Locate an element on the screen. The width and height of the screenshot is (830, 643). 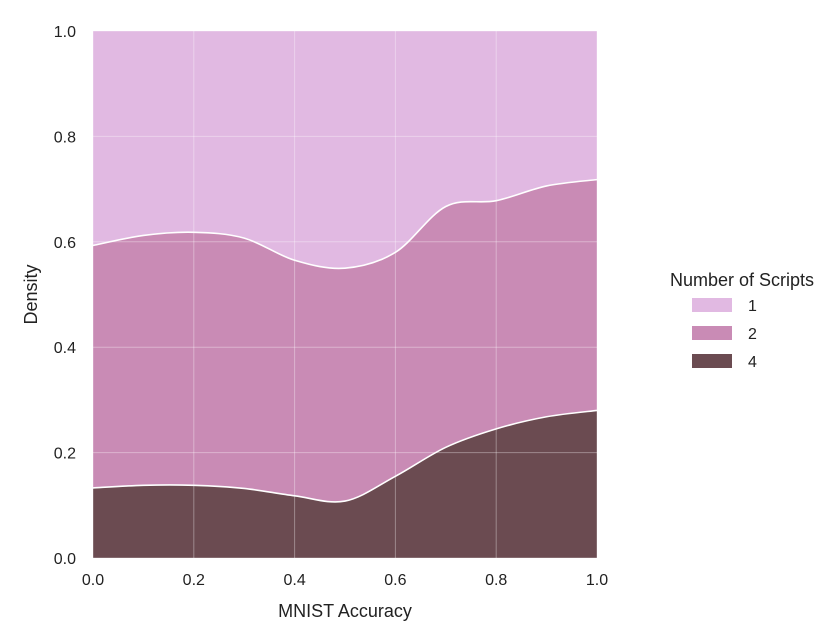
x-tick-label: 0.0 is located at coordinates (93, 580).